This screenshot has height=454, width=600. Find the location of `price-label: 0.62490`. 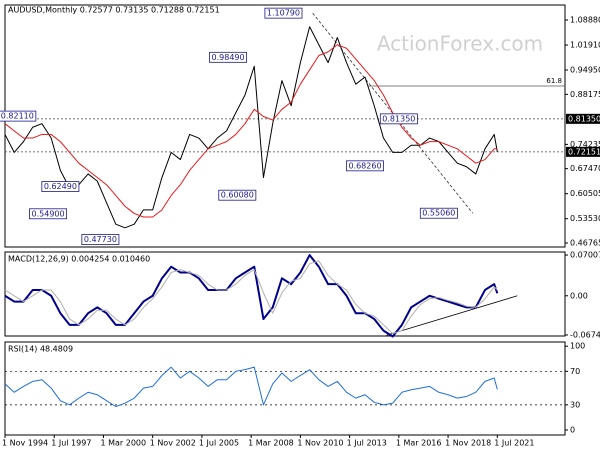

price-label: 0.62490 is located at coordinates (60, 186).